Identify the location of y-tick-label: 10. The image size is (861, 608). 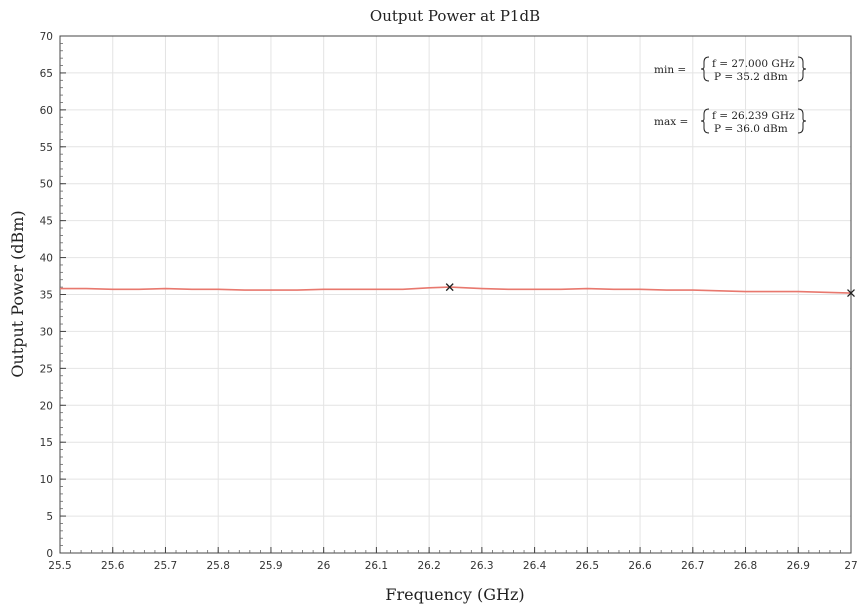
(46, 480).